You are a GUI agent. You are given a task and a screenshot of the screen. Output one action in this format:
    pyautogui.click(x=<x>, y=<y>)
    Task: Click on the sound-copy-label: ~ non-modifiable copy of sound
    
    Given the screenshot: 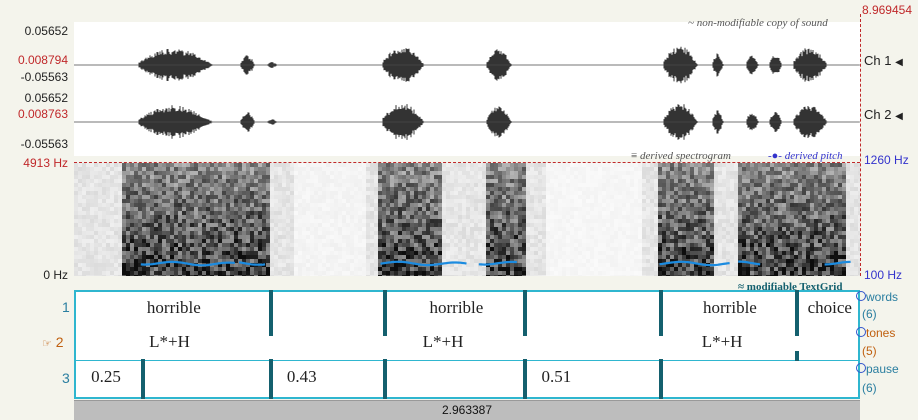 What is the action you would take?
    pyautogui.click(x=758, y=23)
    